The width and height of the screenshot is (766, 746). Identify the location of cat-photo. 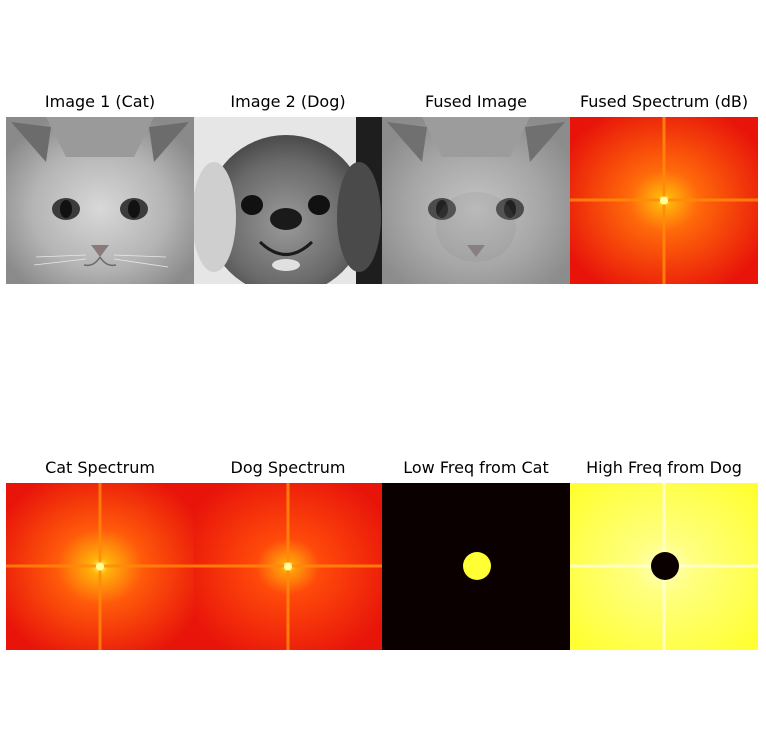
(100, 200).